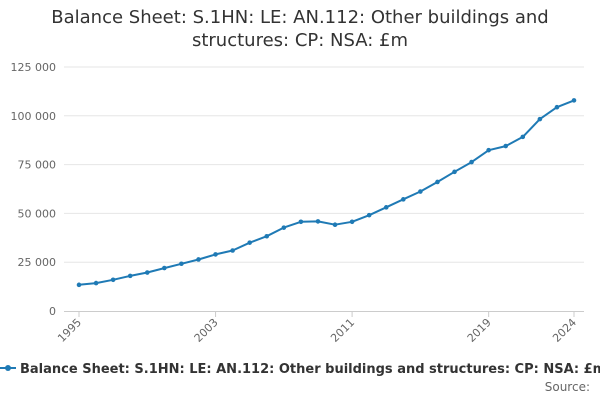  Describe the element at coordinates (37, 165) in the screenshot. I see `y-tick-label: 75 000` at that location.